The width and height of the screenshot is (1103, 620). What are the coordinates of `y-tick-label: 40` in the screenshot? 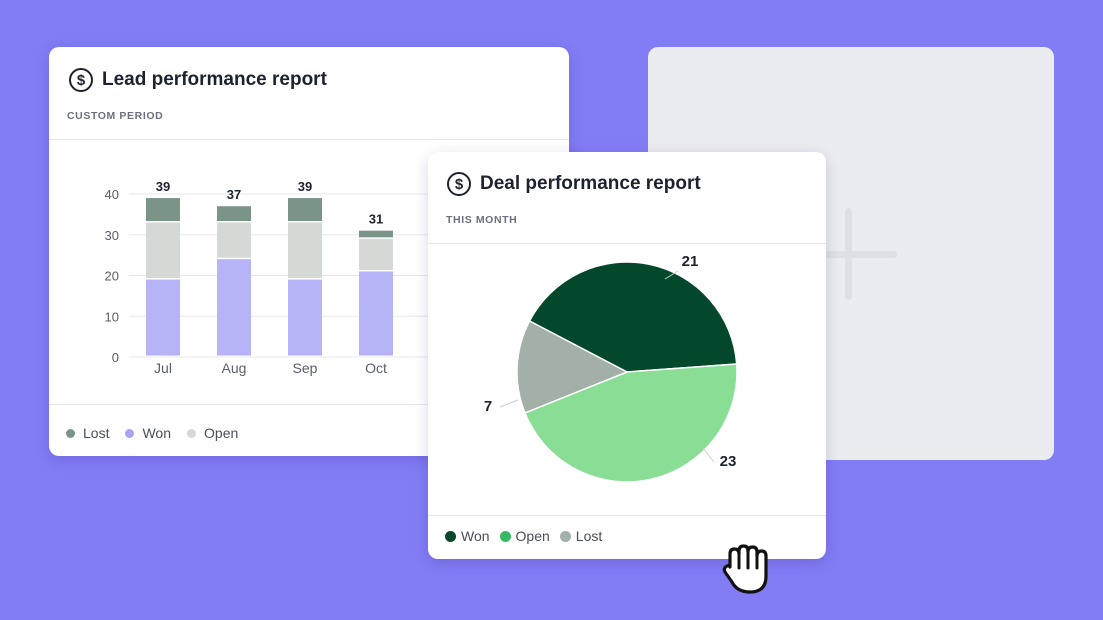 It's located at (112, 194).